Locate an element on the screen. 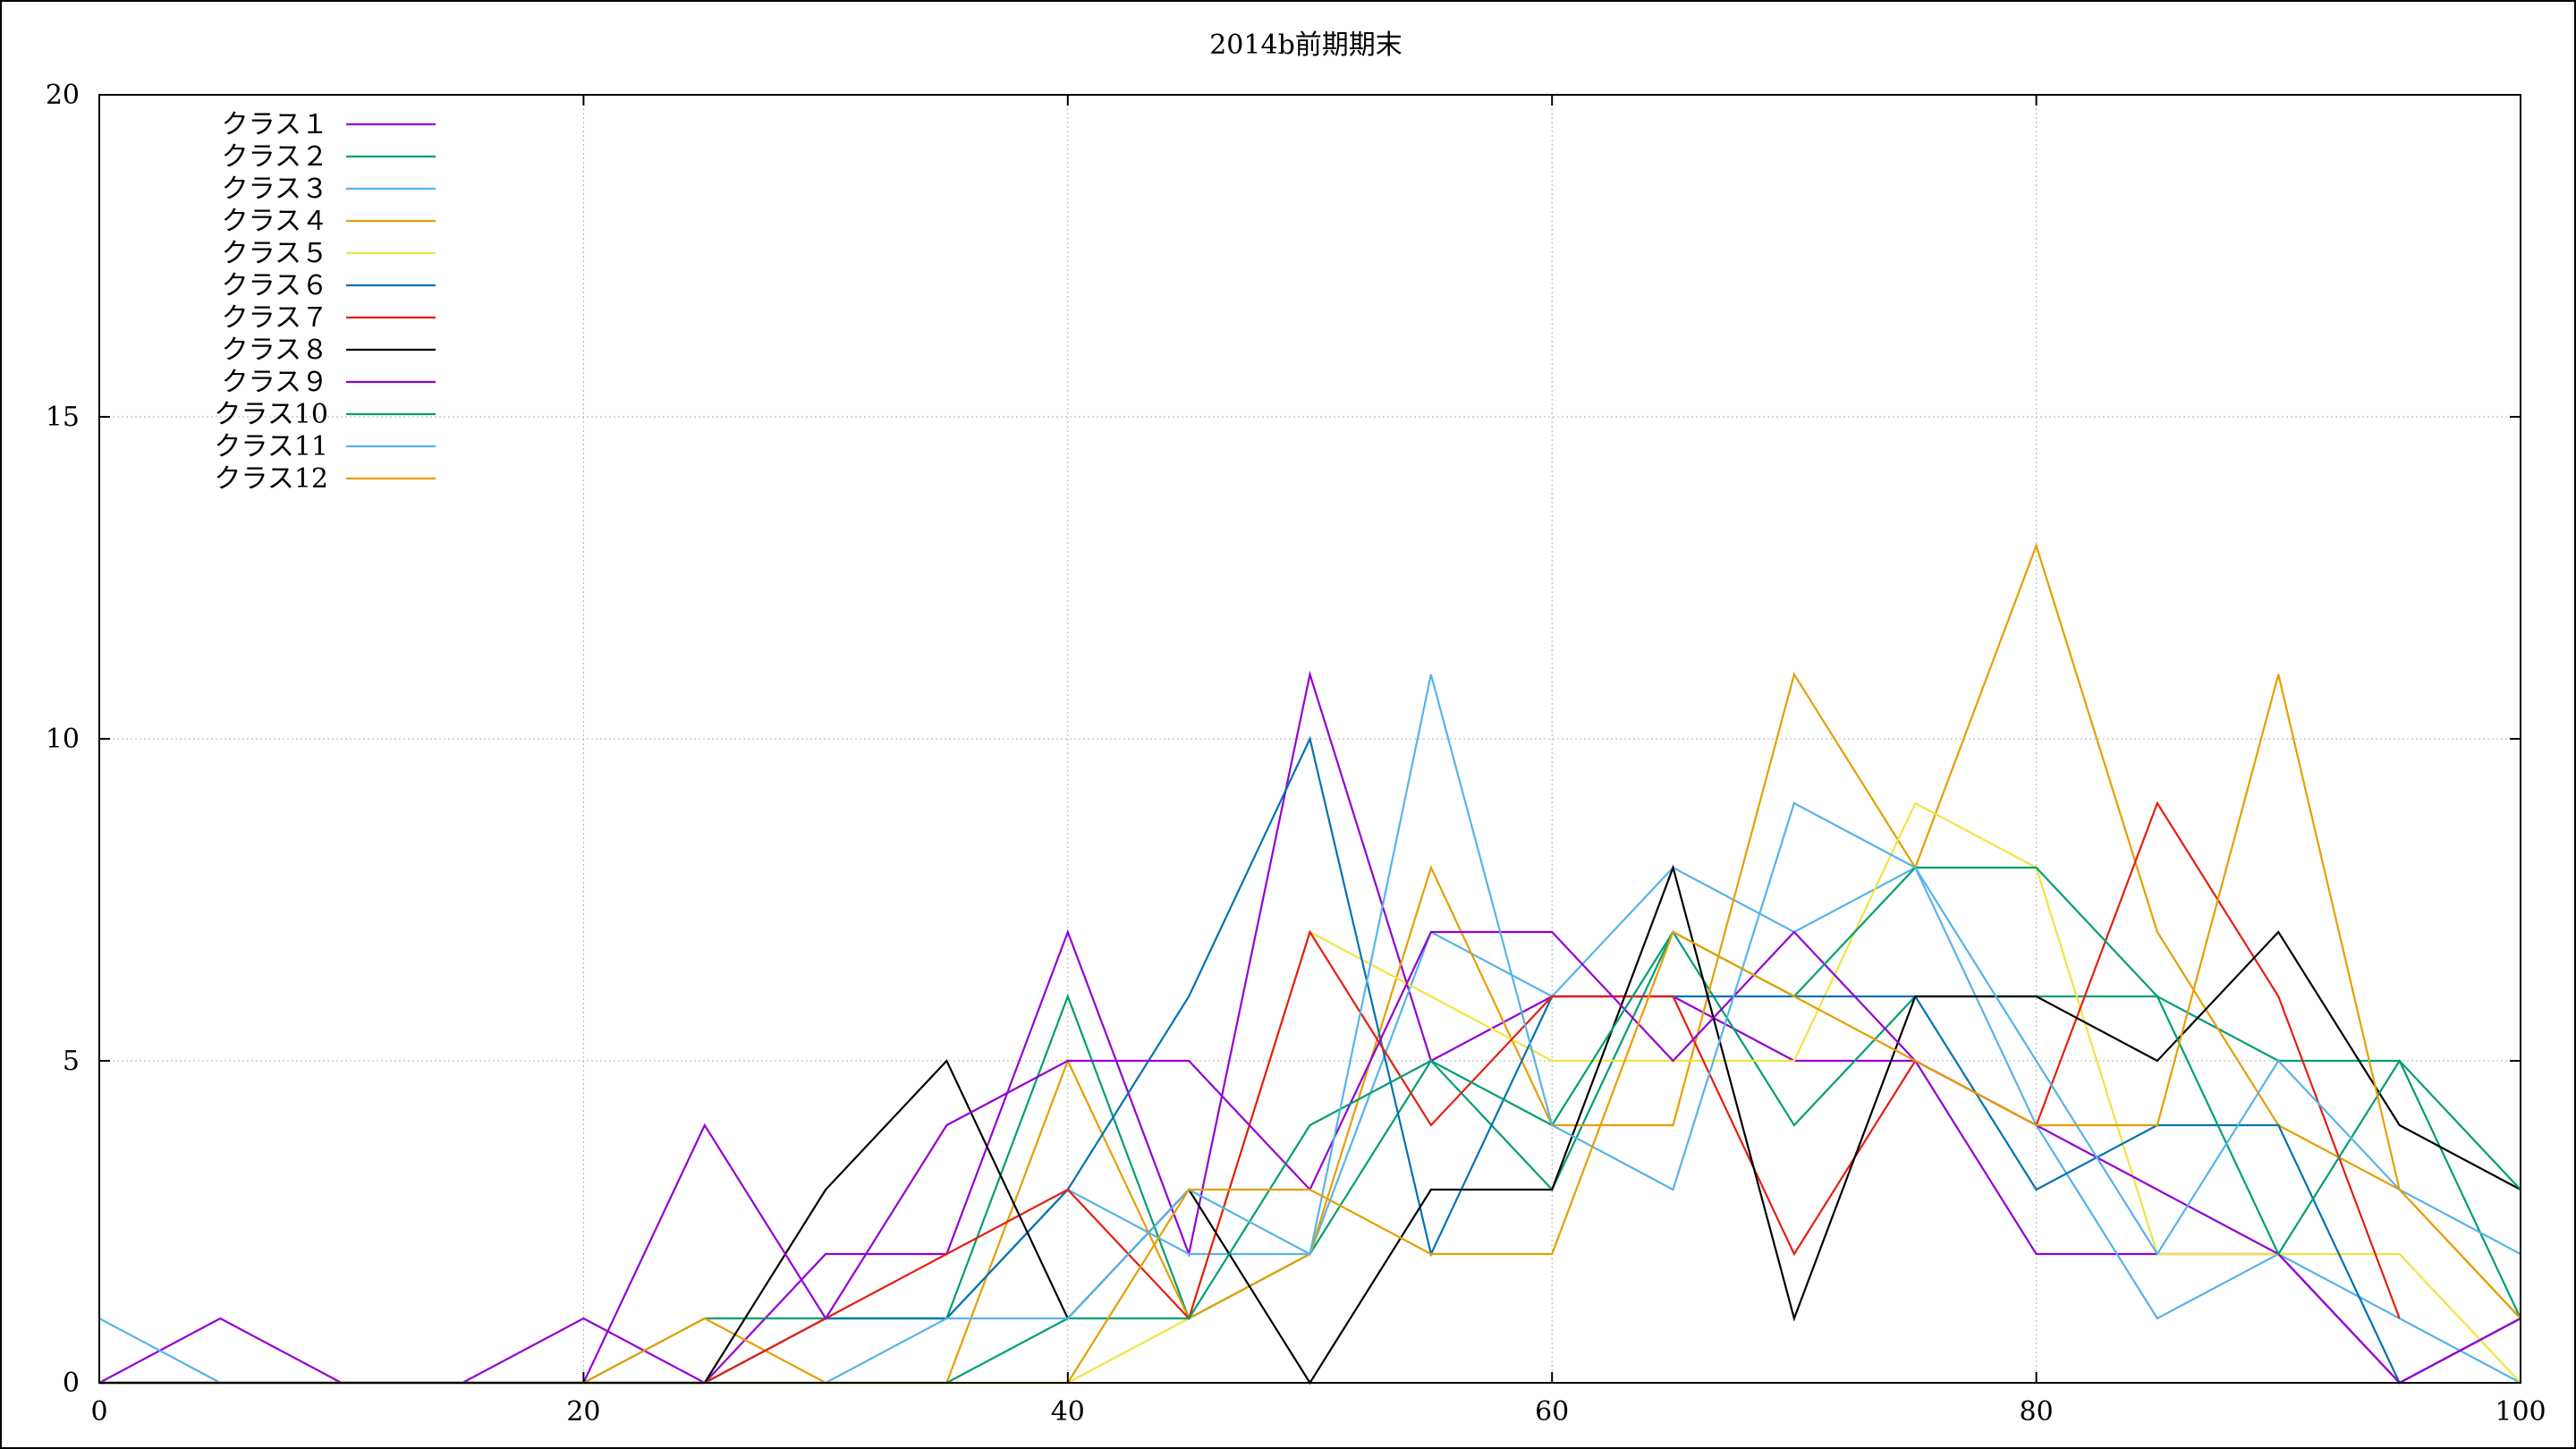 The height and width of the screenshot is (1449, 2576). chart-title: 2014b前期期末 is located at coordinates (1305, 45).